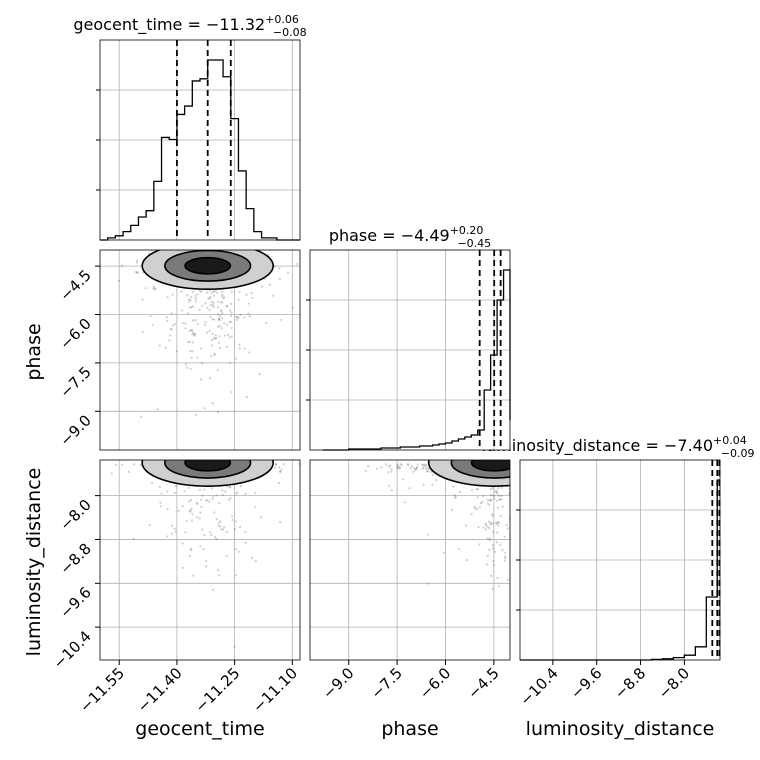 The image size is (760, 760). I want to click on xtick-label-phase-1: −7.5, so click(386, 683).